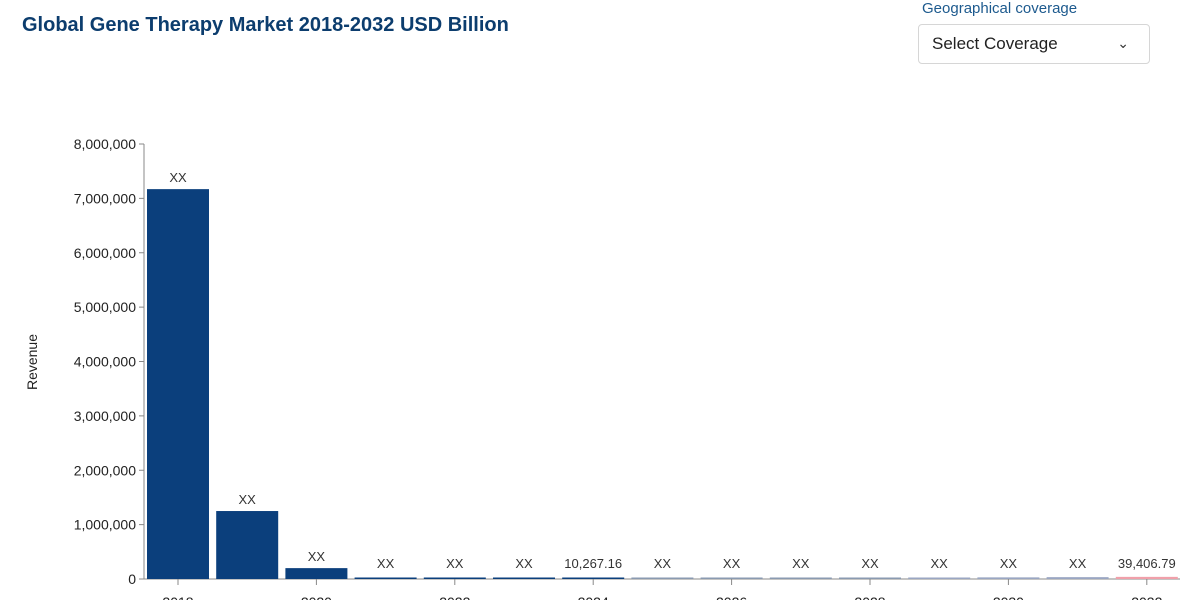 The height and width of the screenshot is (600, 1200). What do you see at coordinates (454, 578) in the screenshot?
I see `bar-2022` at bounding box center [454, 578].